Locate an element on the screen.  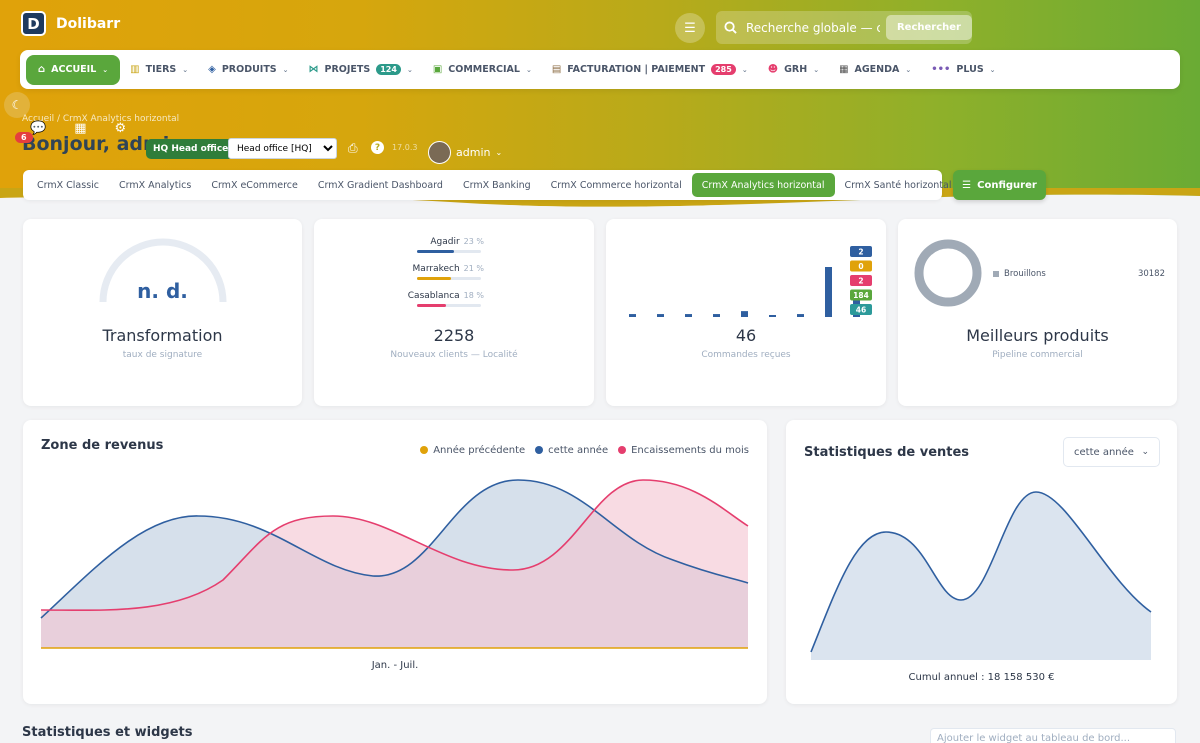
legend-item: cette année is located at coordinates (571, 450).